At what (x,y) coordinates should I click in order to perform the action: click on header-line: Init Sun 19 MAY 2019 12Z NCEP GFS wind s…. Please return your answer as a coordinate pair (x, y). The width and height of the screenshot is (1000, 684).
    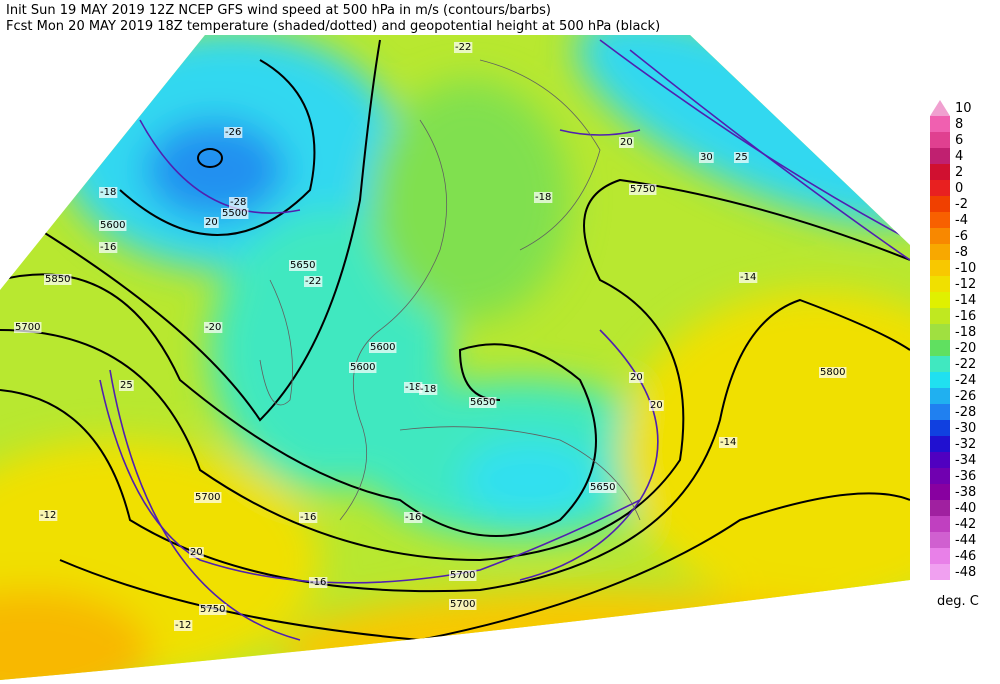
    Looking at the image, I should click on (278, 10).